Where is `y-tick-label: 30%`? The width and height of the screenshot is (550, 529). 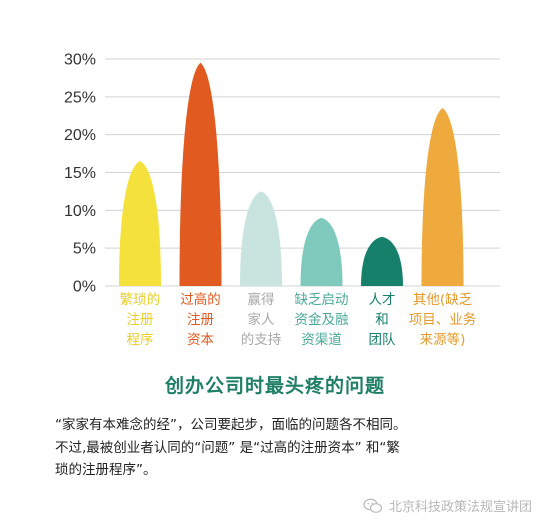
y-tick-label: 30% is located at coordinates (80, 60).